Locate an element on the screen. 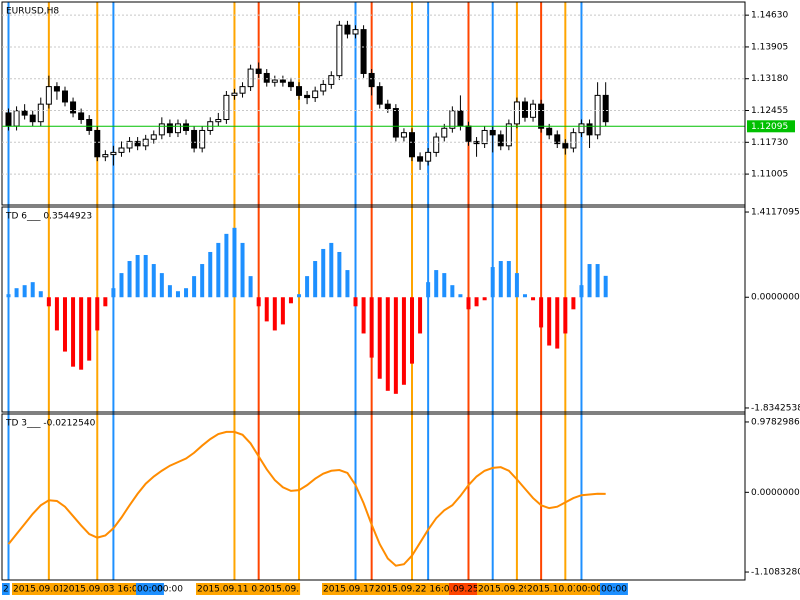 This screenshot has width=800, height=600. time-label: 2015.09.22 16:00 is located at coordinates (415, 590).